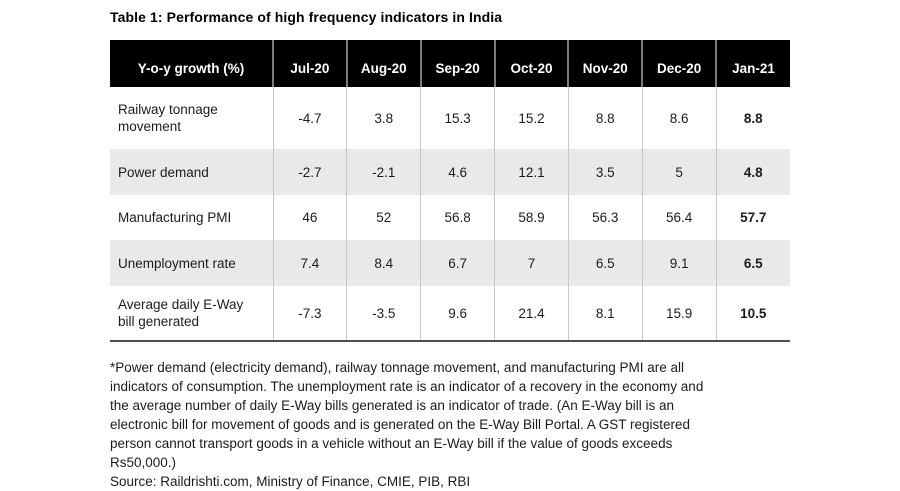 This screenshot has height=491, width=900. What do you see at coordinates (309, 63) in the screenshot?
I see `header-jul-20: Jul-20` at bounding box center [309, 63].